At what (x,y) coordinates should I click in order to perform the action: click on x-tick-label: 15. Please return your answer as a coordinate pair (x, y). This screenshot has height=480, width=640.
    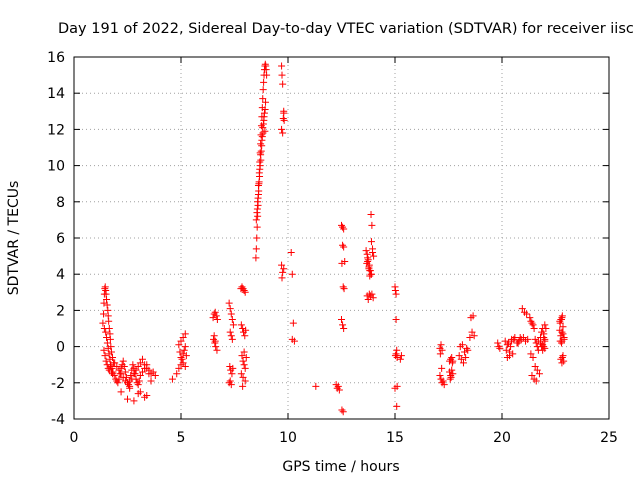
    Looking at the image, I should click on (395, 438).